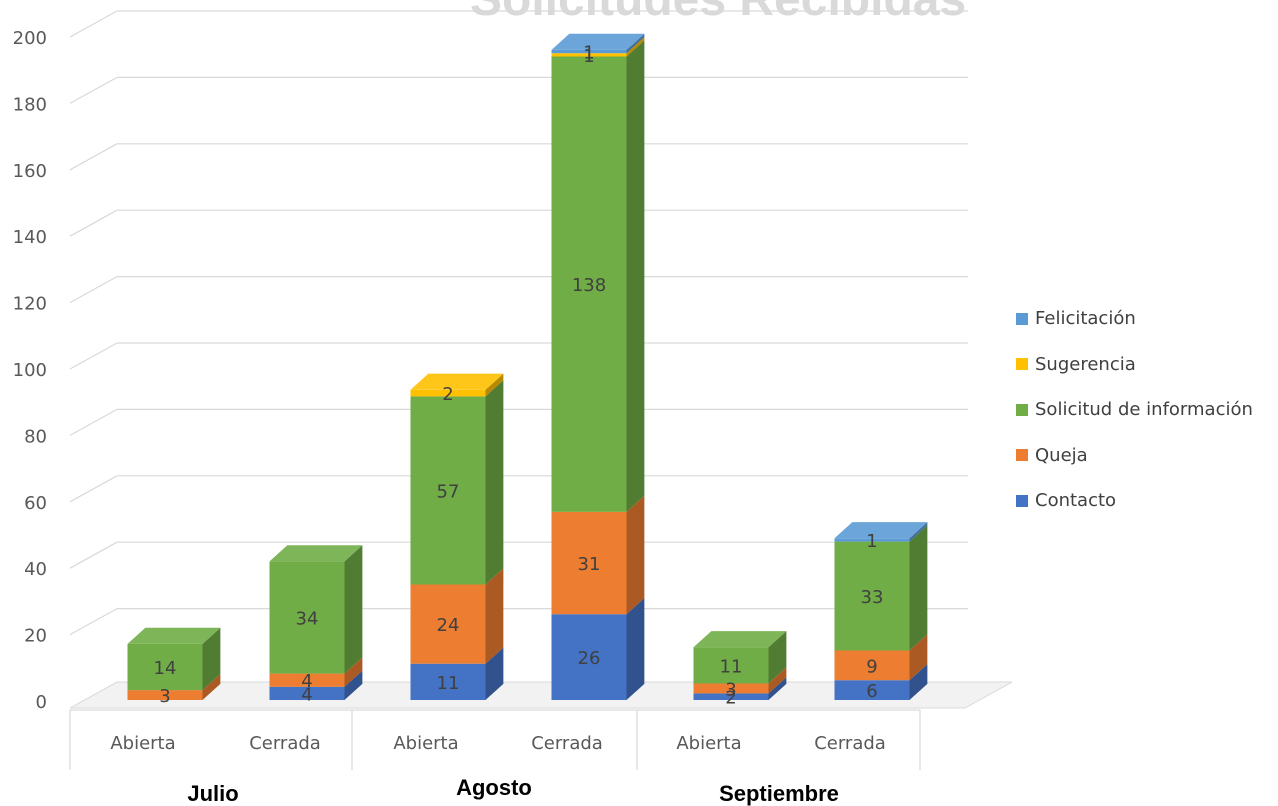 The width and height of the screenshot is (1278, 806). Describe the element at coordinates (1076, 501) in the screenshot. I see `legend-label-contacto: Contacto` at that location.